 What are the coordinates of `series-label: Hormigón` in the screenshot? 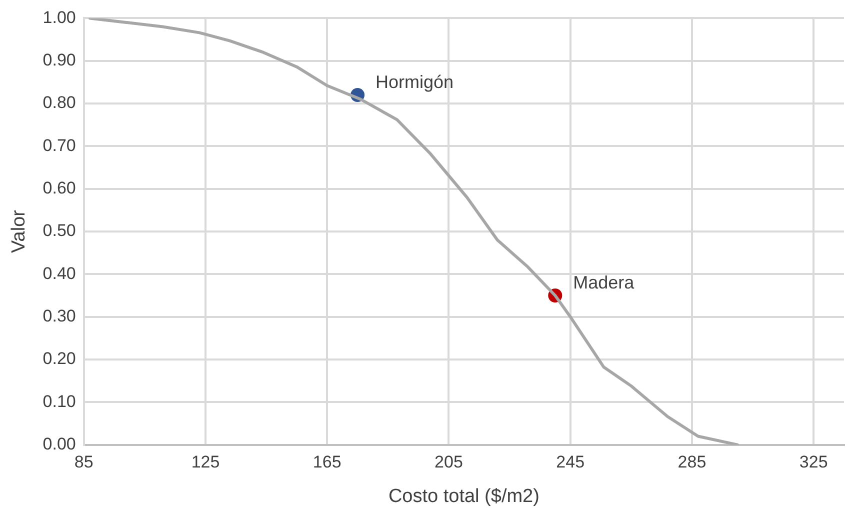 It's located at (415, 82).